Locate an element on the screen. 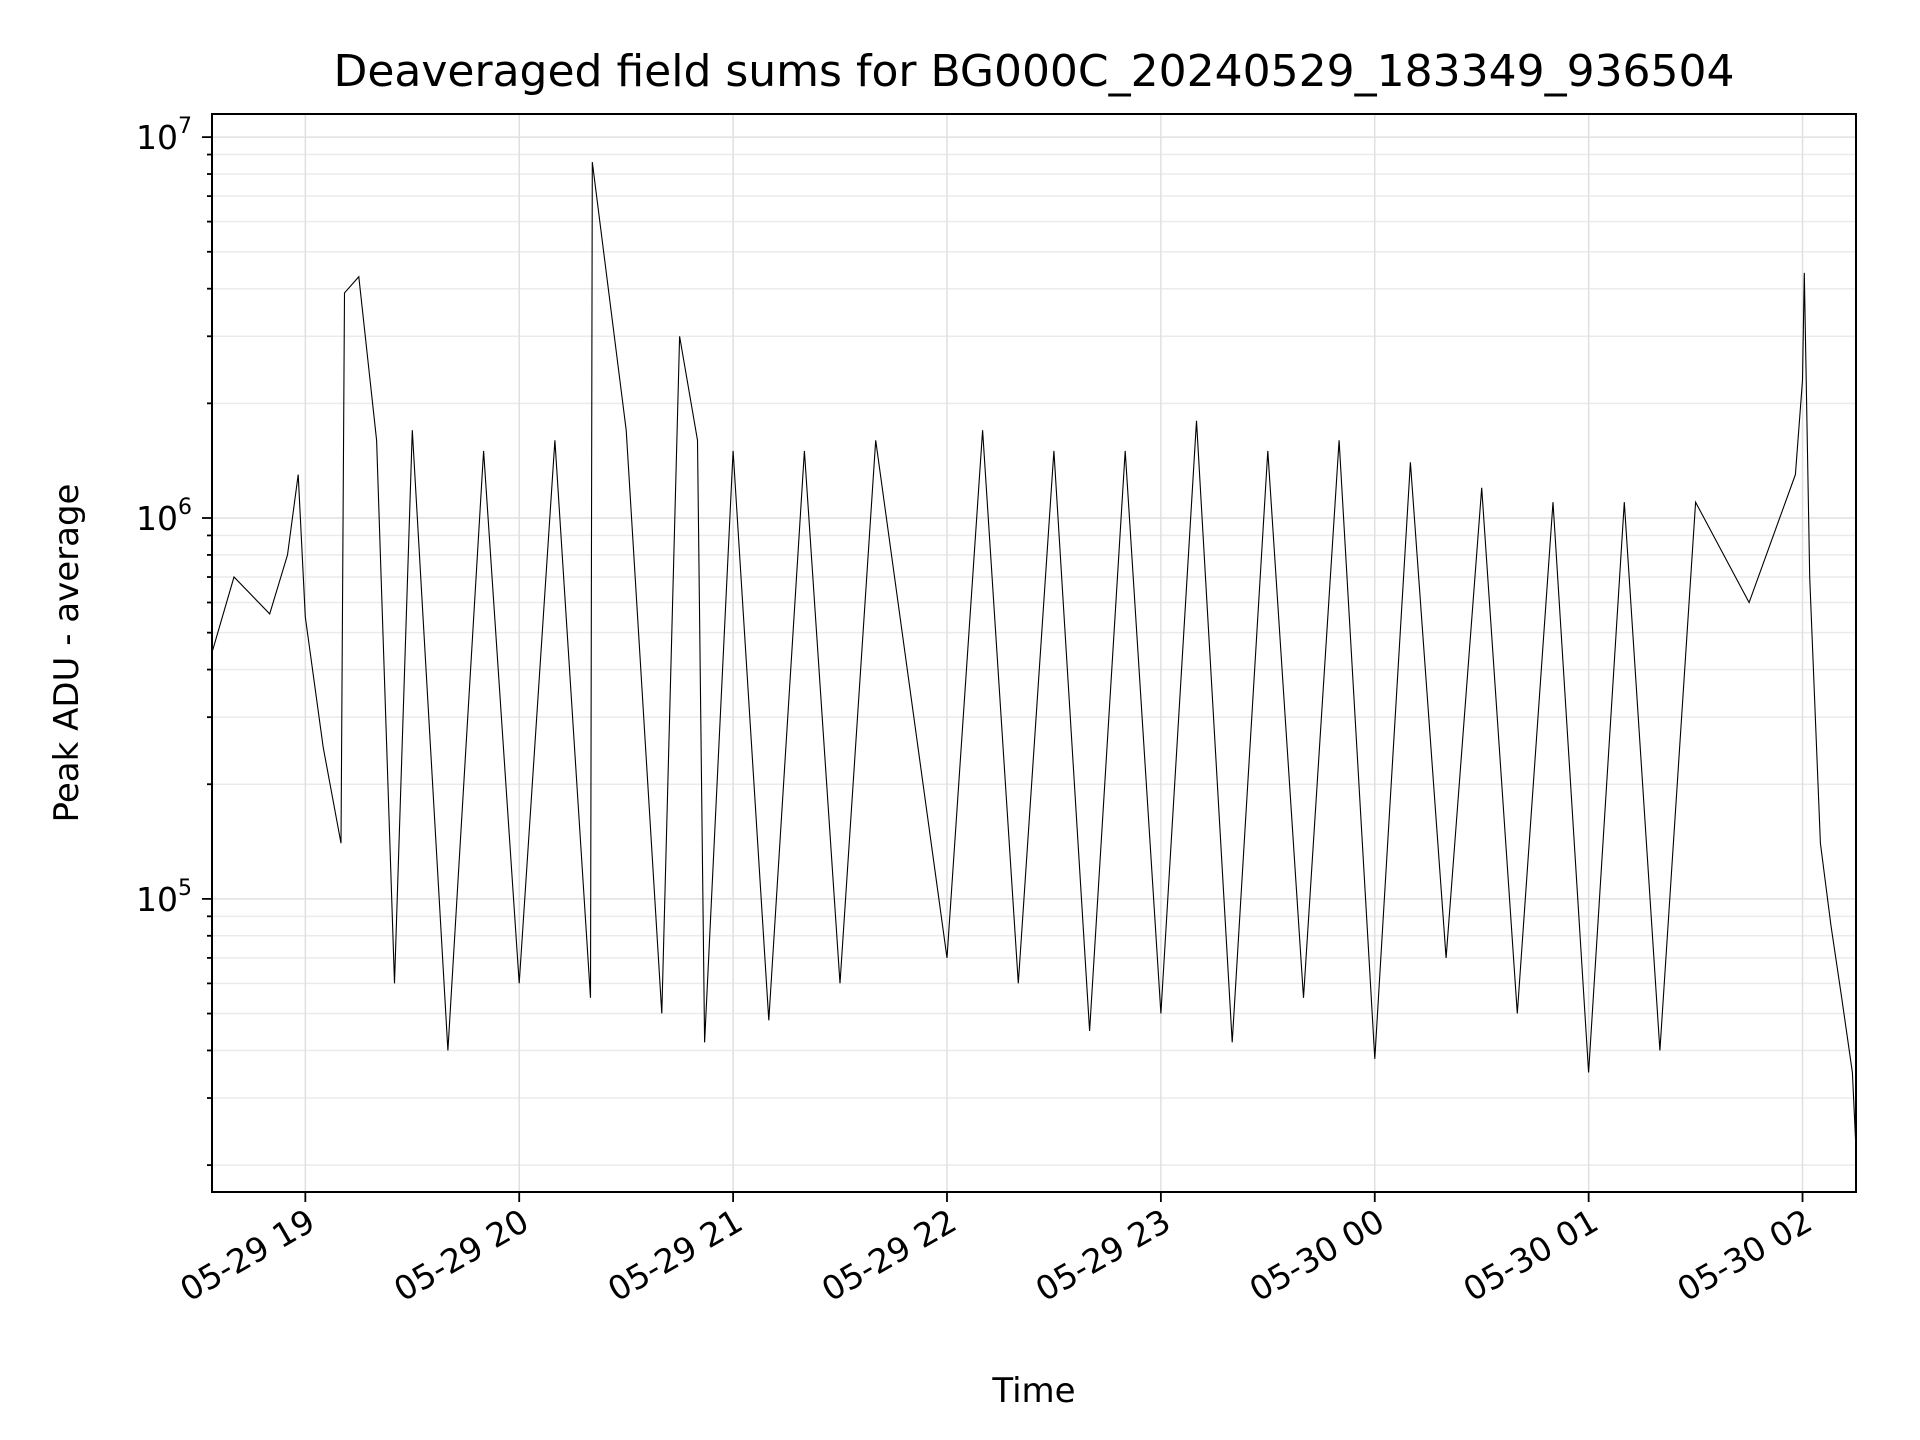 The height and width of the screenshot is (1440, 1920). y-tick-label: 10⁶ is located at coordinates (164, 516).